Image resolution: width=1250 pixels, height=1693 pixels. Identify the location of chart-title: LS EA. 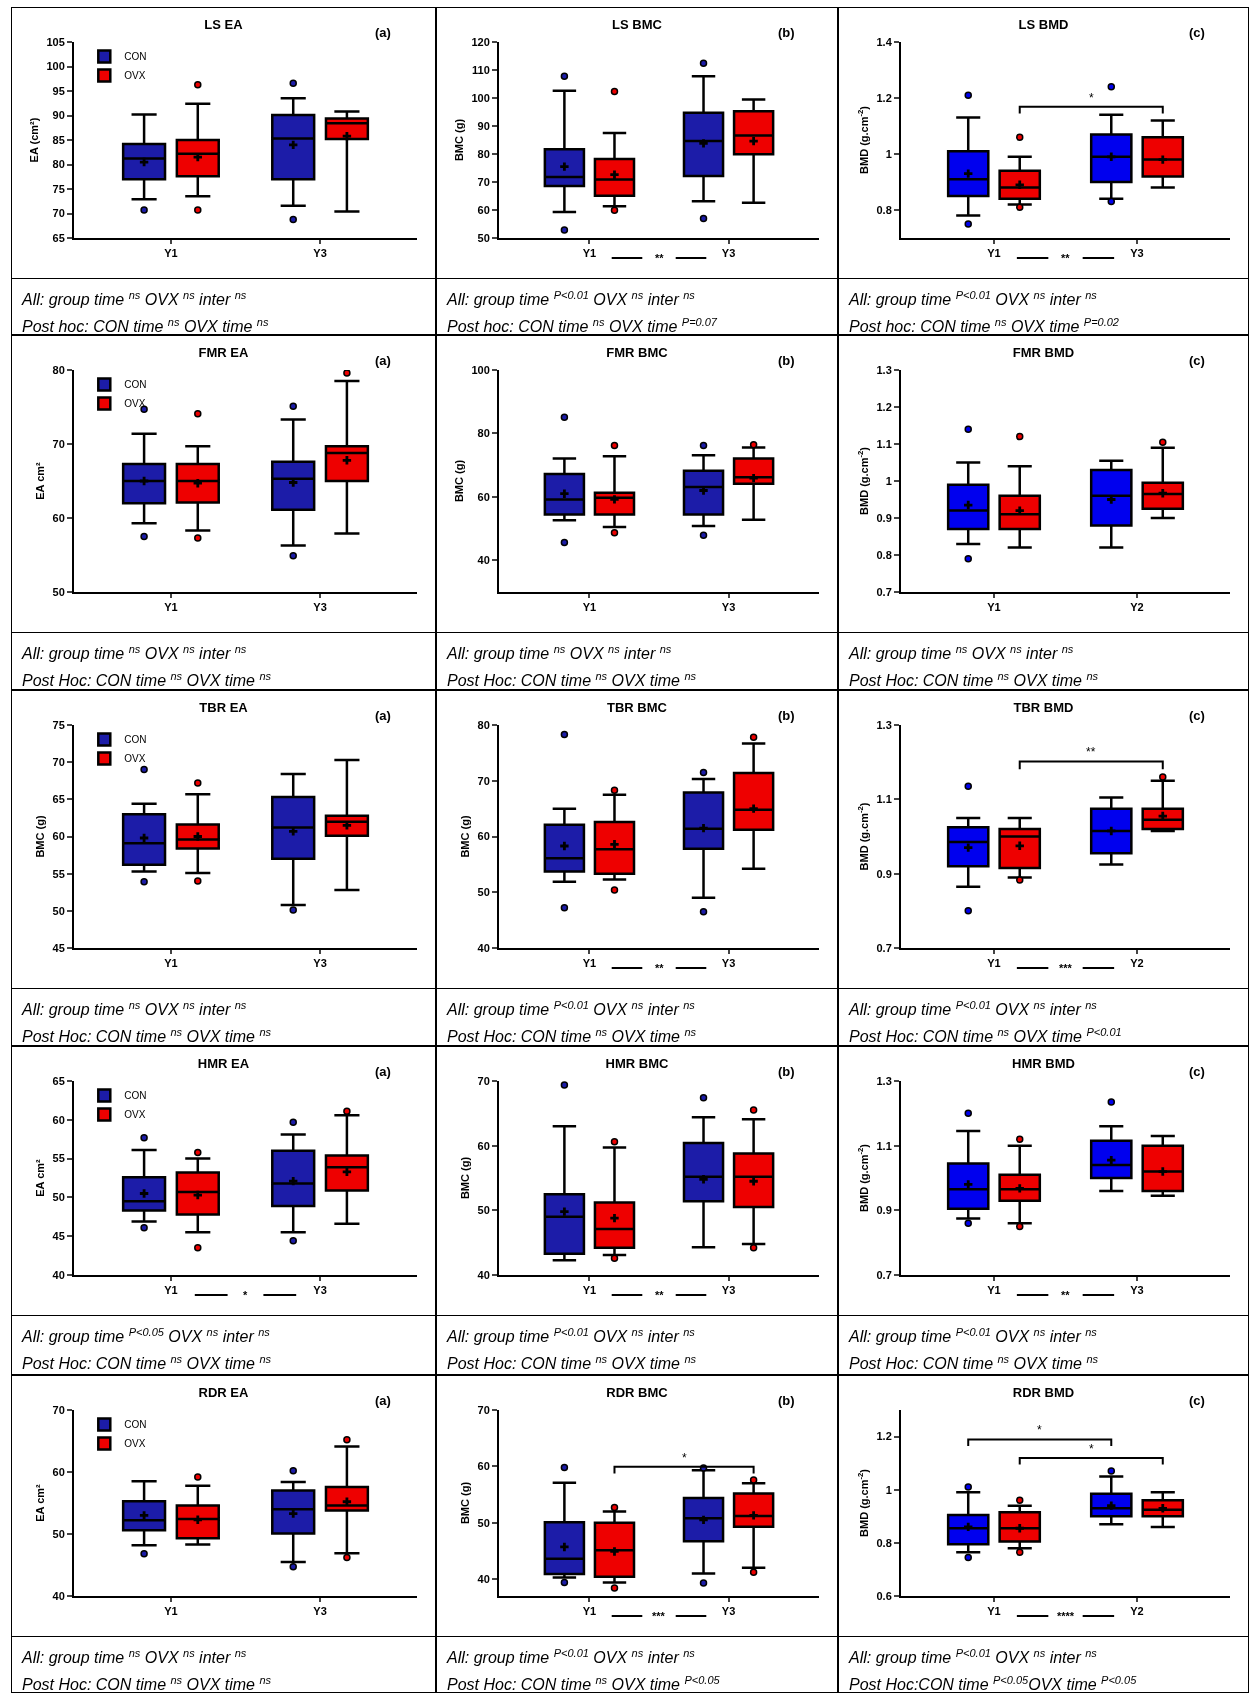
(224, 25).